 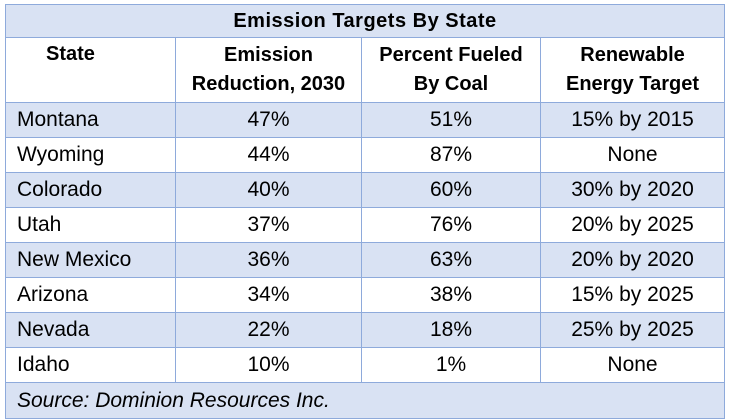 What do you see at coordinates (90, 225) in the screenshot?
I see `cell-state: Utah` at bounding box center [90, 225].